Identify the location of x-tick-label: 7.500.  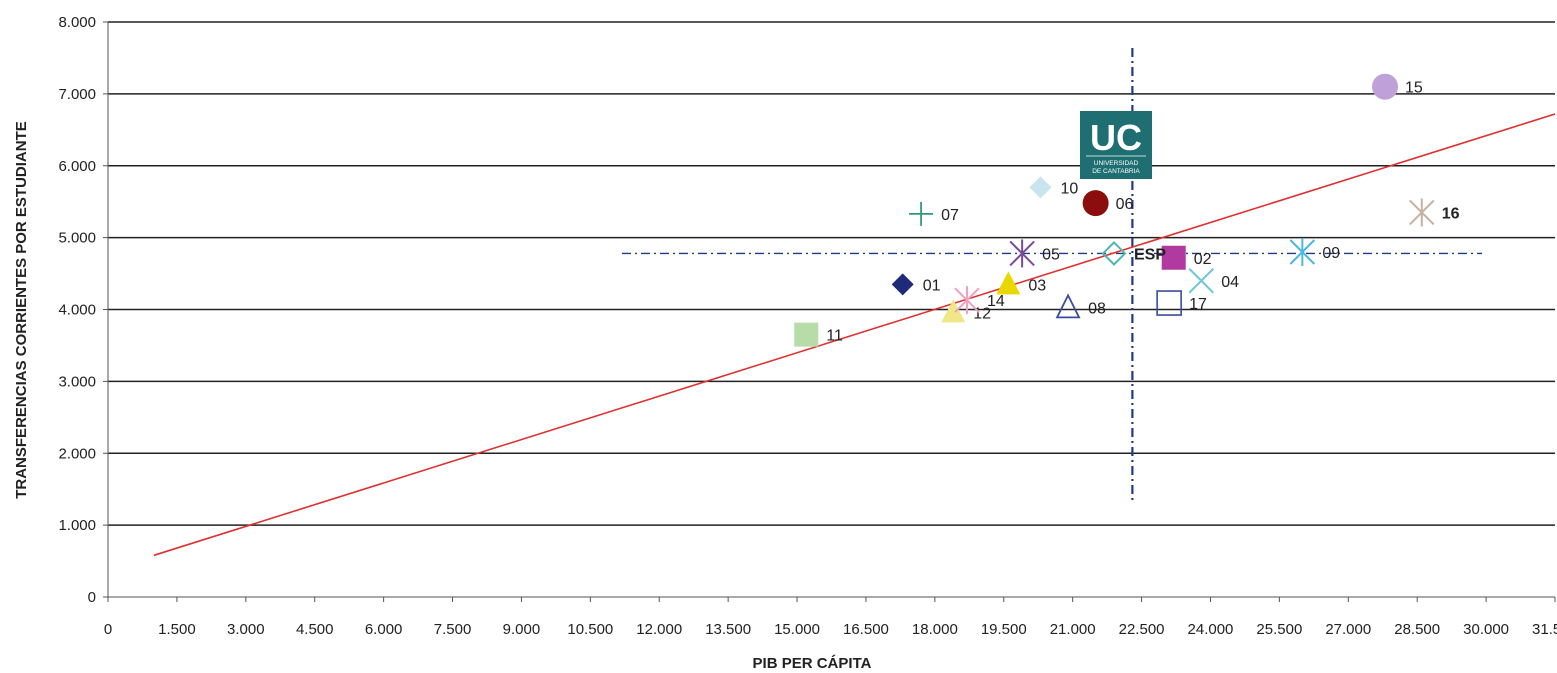
(453, 629).